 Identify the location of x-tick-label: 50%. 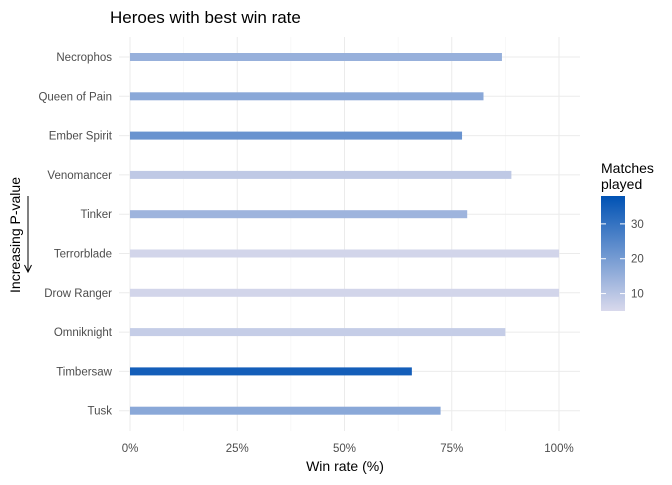
(344, 449).